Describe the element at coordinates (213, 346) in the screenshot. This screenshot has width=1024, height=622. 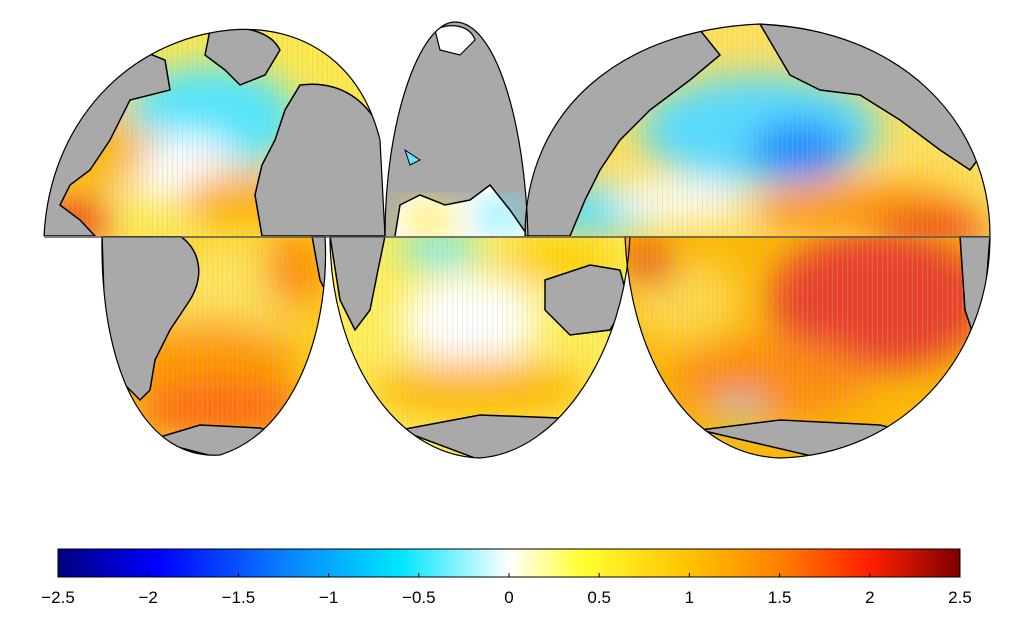
I see `atlantic-south-lobe` at that location.